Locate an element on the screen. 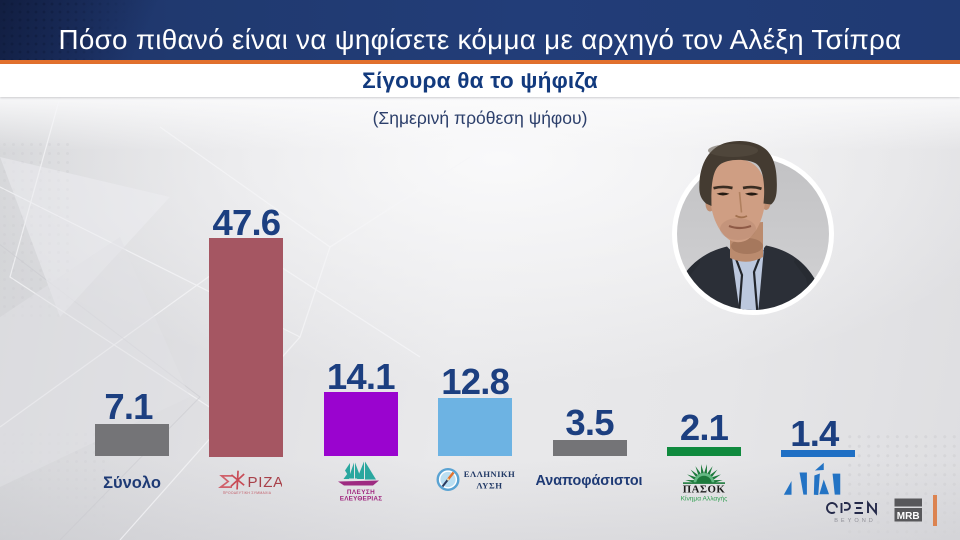 The width and height of the screenshot is (960, 540). svg-text: ΛΥΣΗ is located at coordinates (489, 486).